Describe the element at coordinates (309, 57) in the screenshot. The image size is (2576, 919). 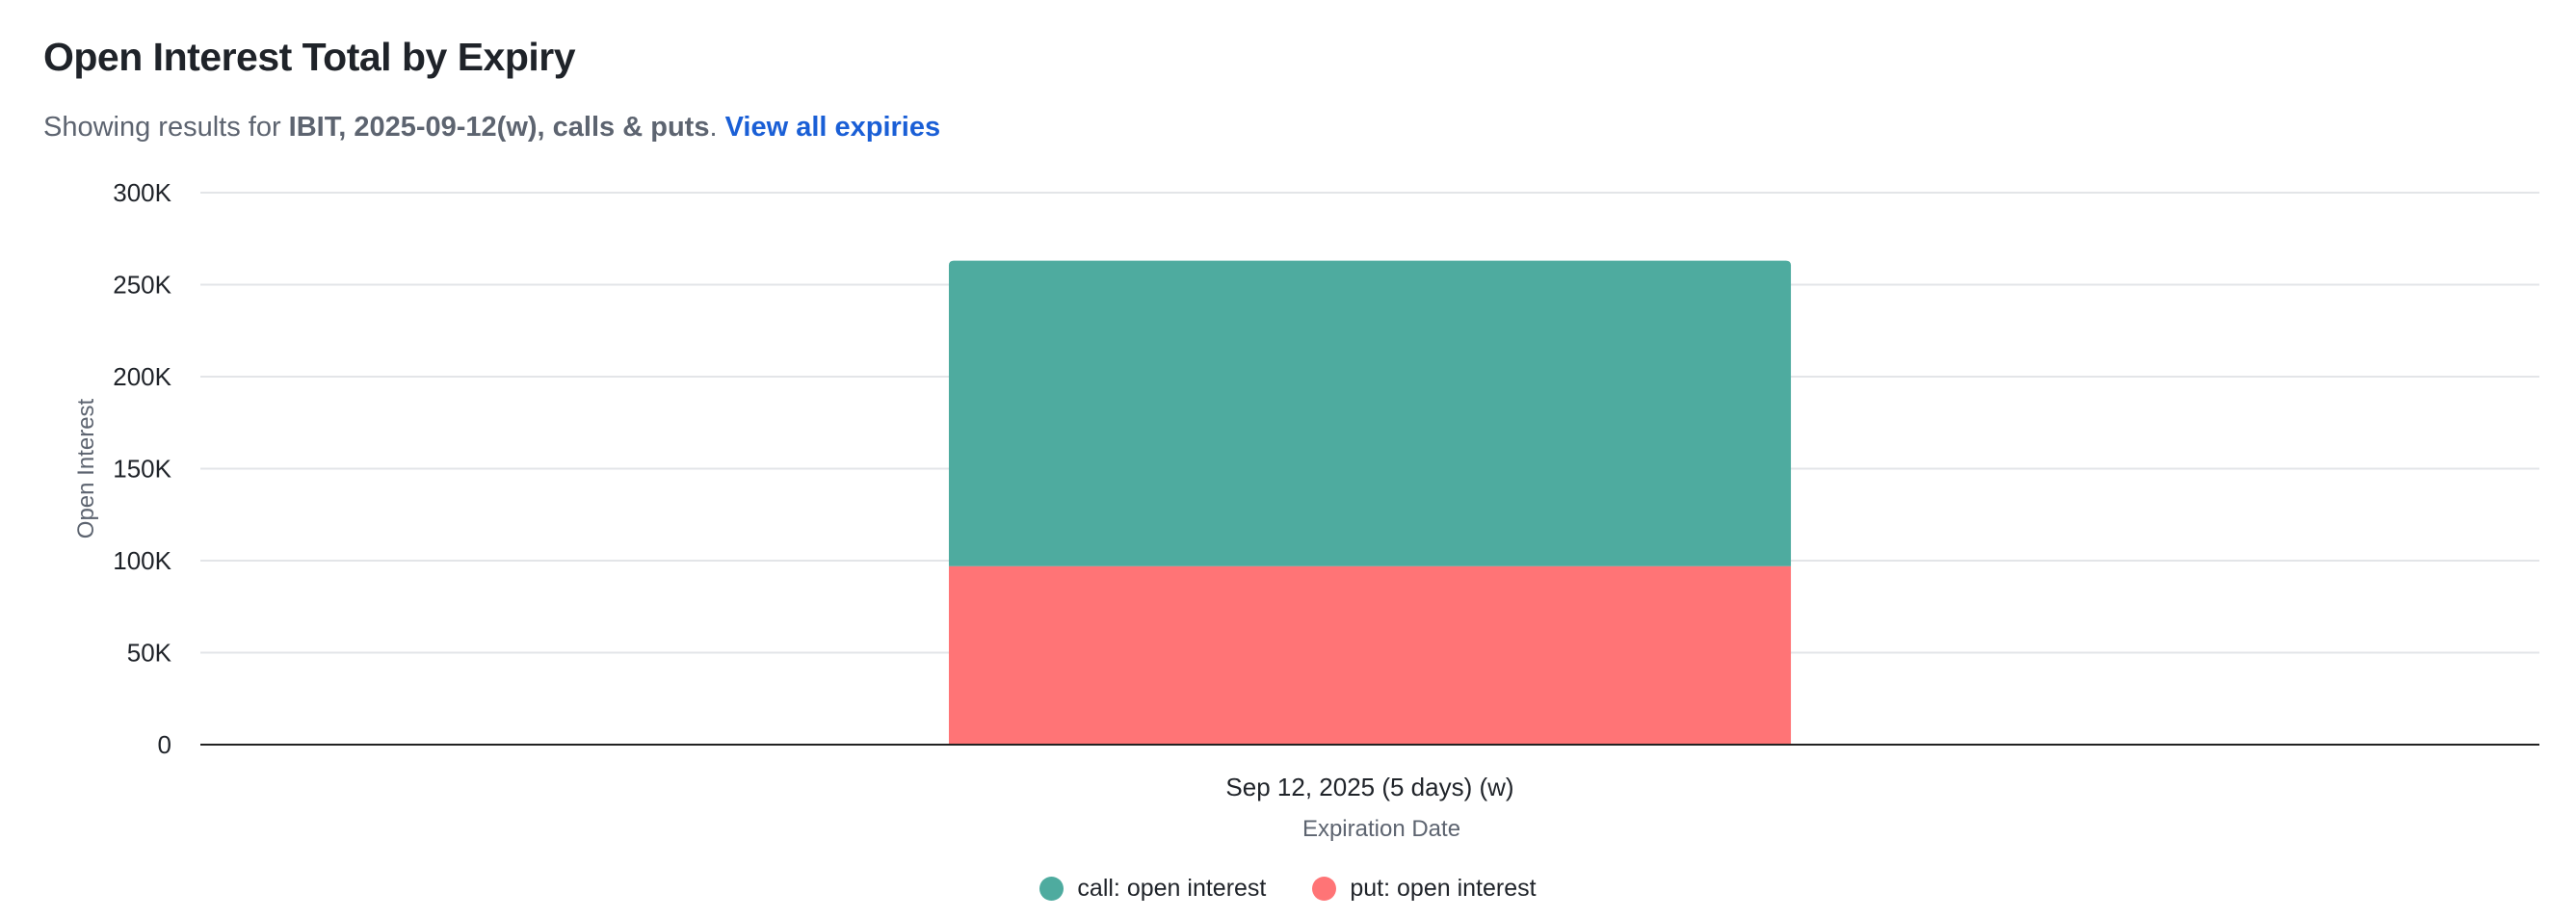
I see `chart-title: Open Interest Total by Expiry` at that location.